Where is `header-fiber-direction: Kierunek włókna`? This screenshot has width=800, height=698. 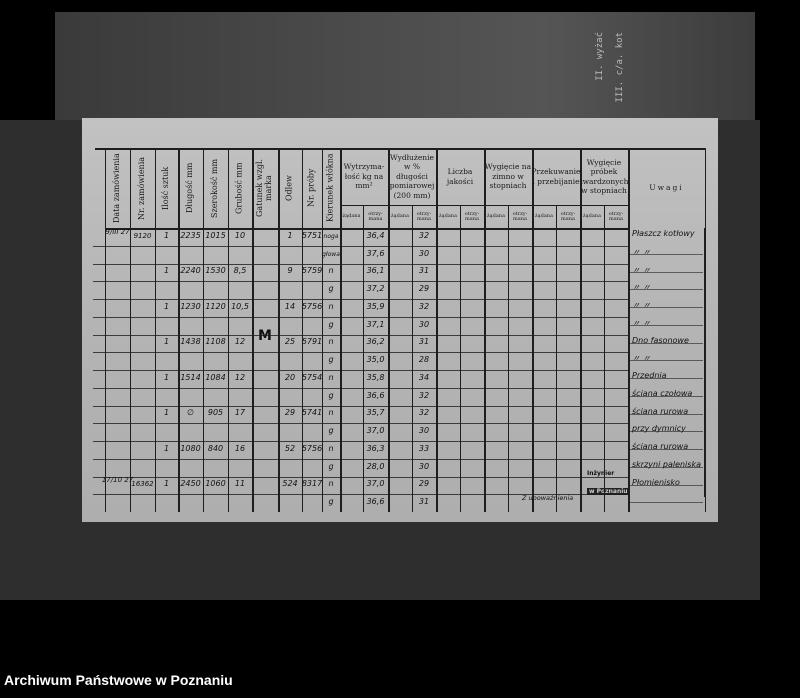 header-fiber-direction: Kierunek włókna is located at coordinates (330, 188).